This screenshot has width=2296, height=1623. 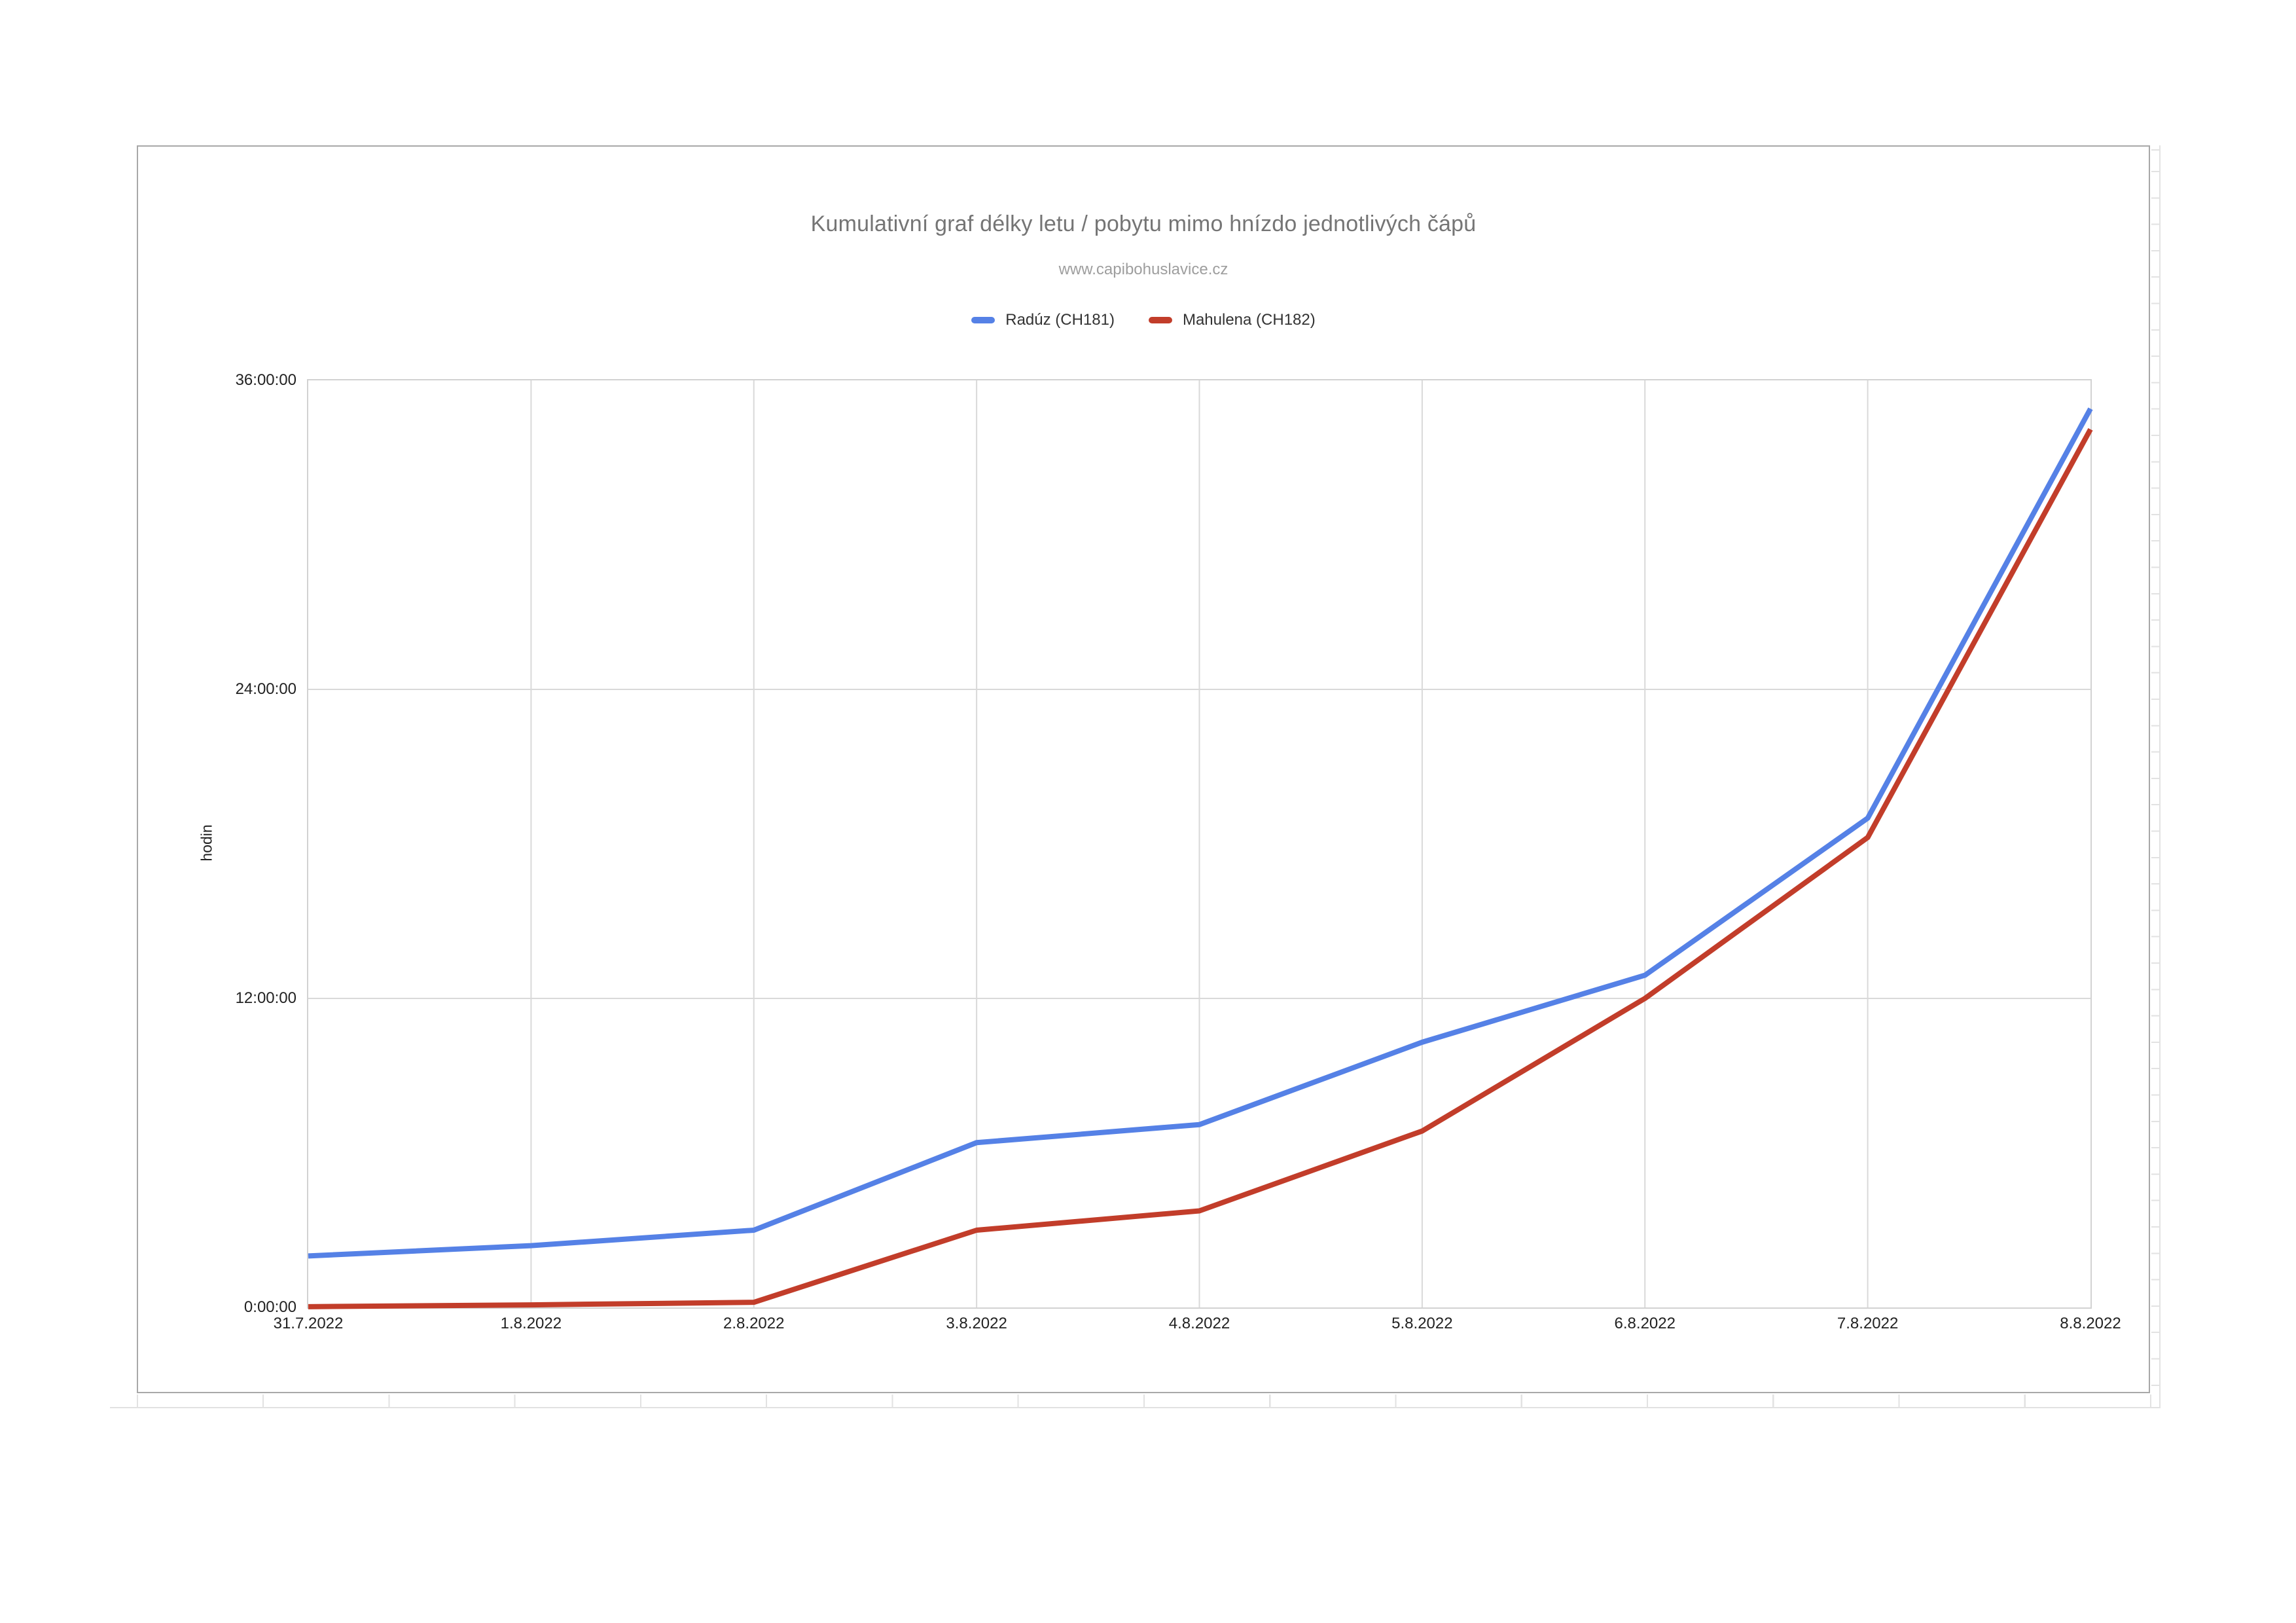 I want to click on x-axis-tick-label: 5.8.2022, so click(x=1422, y=1323).